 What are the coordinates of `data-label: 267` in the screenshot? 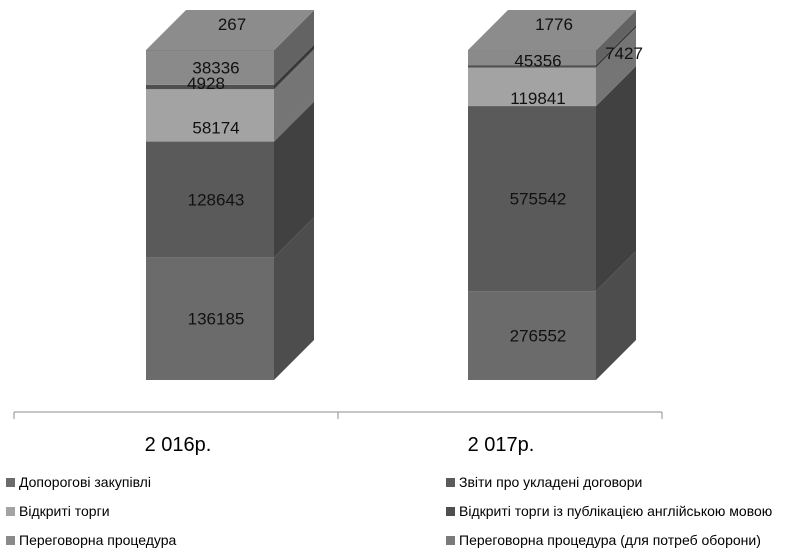 It's located at (232, 24).